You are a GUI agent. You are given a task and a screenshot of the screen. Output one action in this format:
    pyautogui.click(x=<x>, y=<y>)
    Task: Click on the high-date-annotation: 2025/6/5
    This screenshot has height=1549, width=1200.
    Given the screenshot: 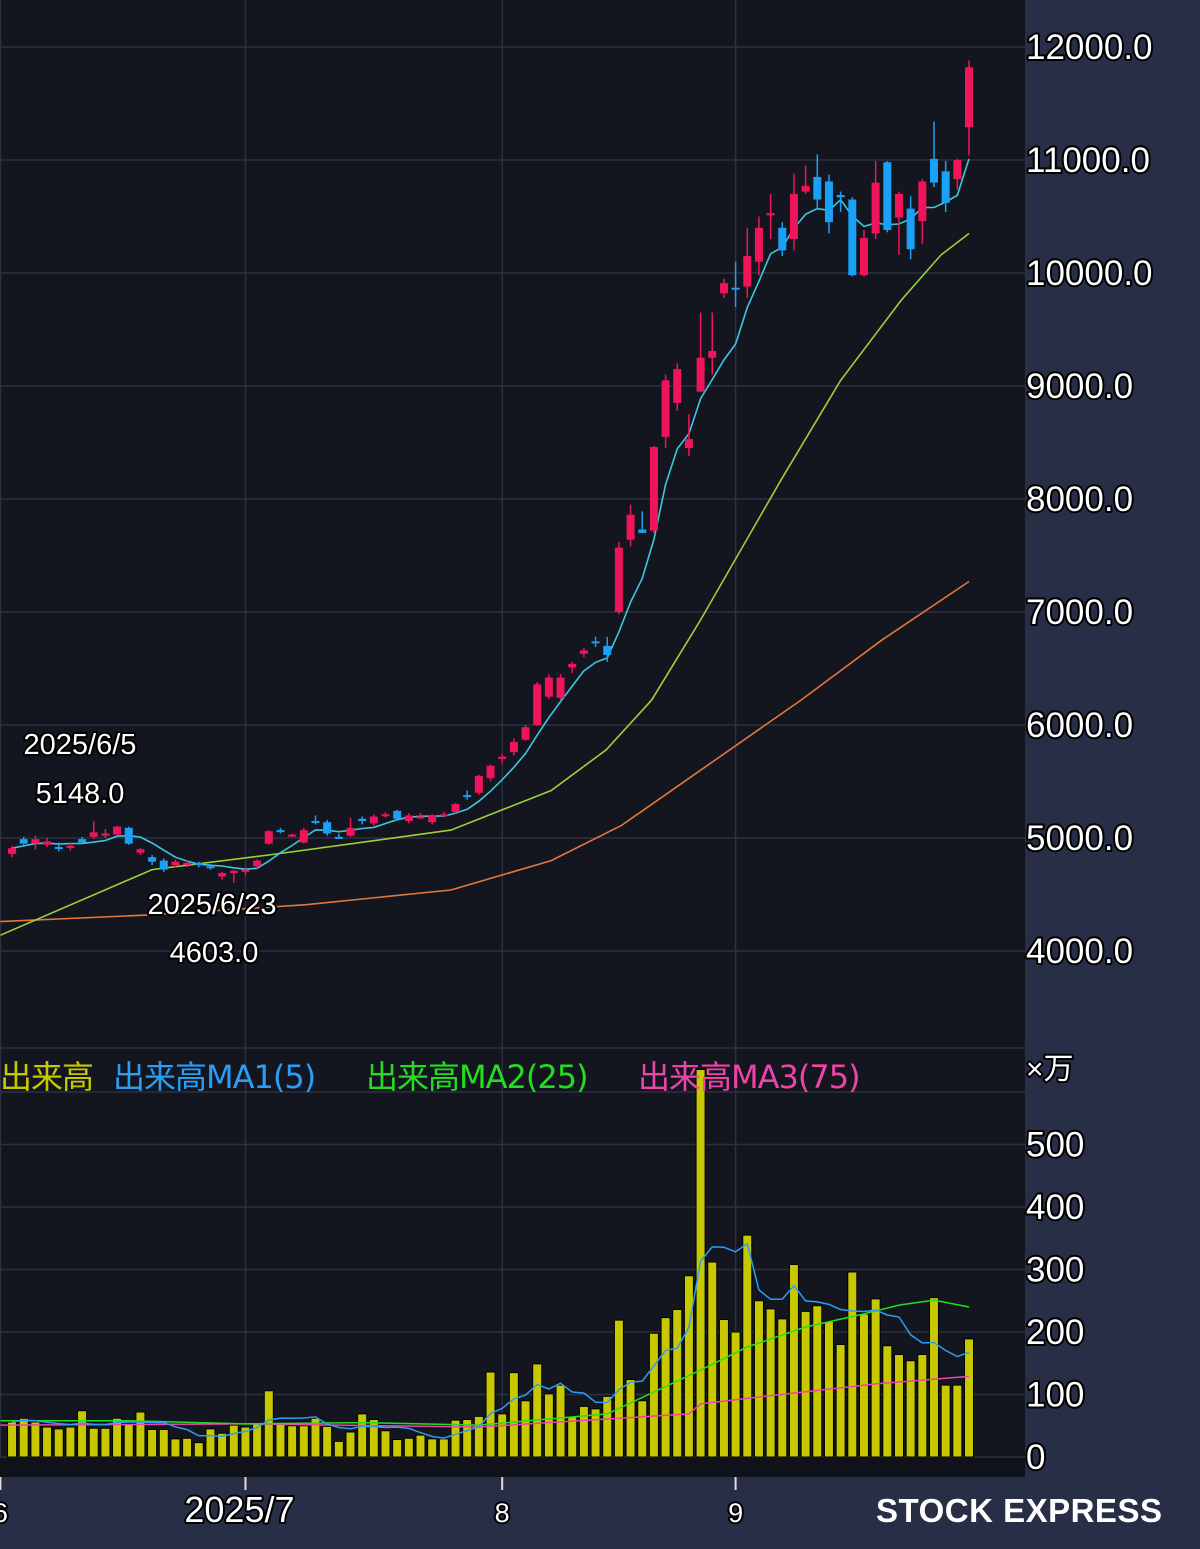 What is the action you would take?
    pyautogui.click(x=80, y=745)
    